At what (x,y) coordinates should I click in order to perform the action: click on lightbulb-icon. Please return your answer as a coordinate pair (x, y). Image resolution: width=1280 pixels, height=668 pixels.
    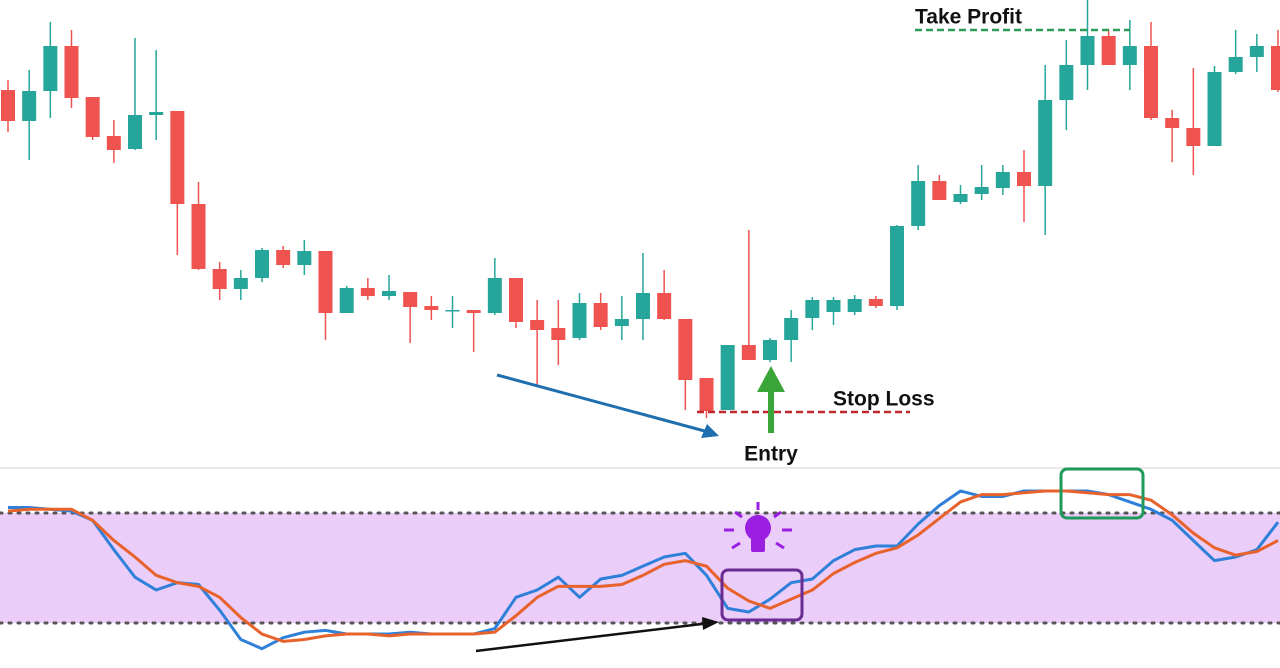
    Looking at the image, I should click on (758, 527).